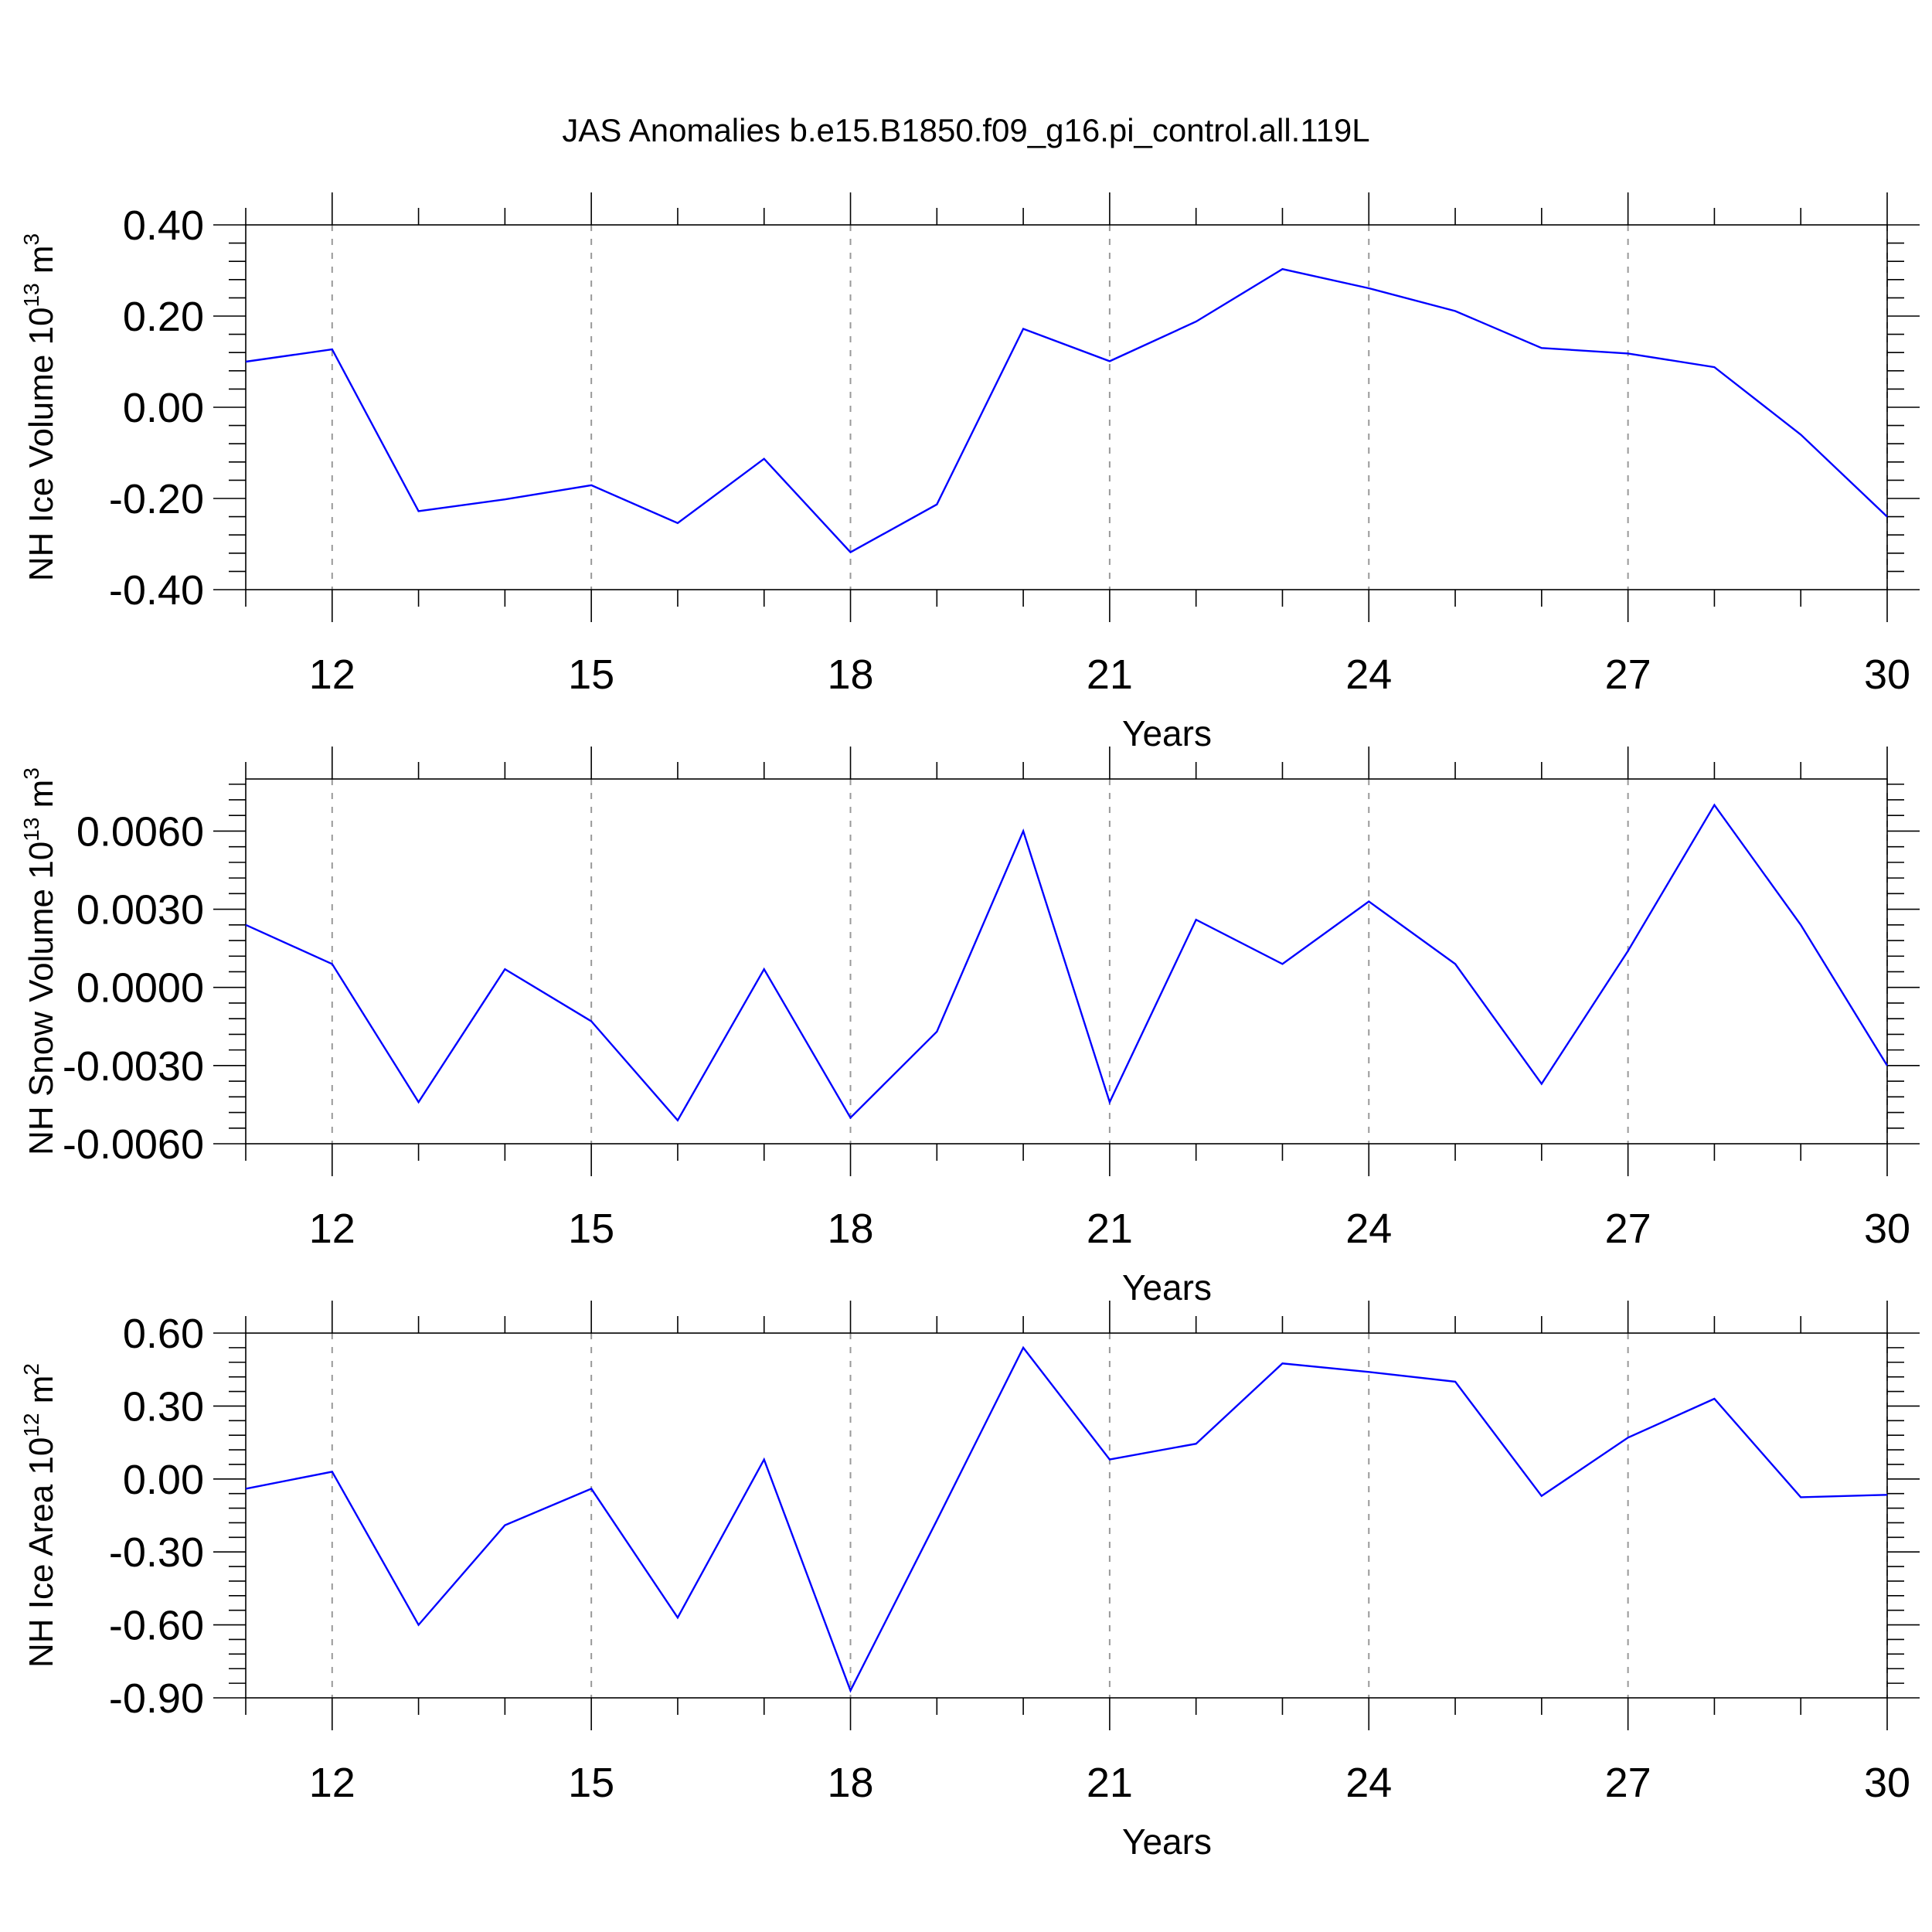  What do you see at coordinates (140, 989) in the screenshot?
I see `y-tick-label: 0.0000` at bounding box center [140, 989].